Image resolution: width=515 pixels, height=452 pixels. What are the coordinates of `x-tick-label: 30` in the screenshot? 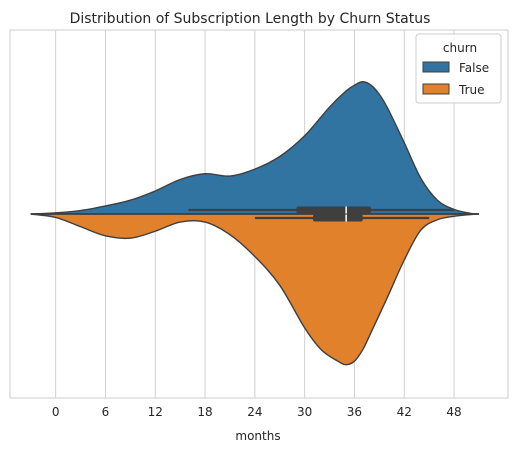 It's located at (304, 412).